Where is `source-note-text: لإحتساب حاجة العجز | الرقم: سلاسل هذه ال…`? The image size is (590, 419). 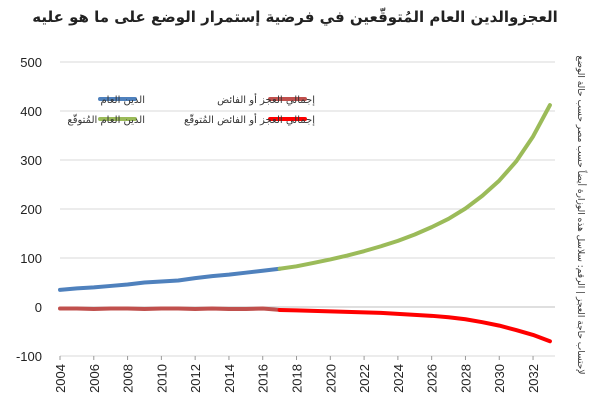
source-note-text: لإحتساب حاجة العجز | الرقم: سلاسل هذه ال… is located at coordinates (581, 215).